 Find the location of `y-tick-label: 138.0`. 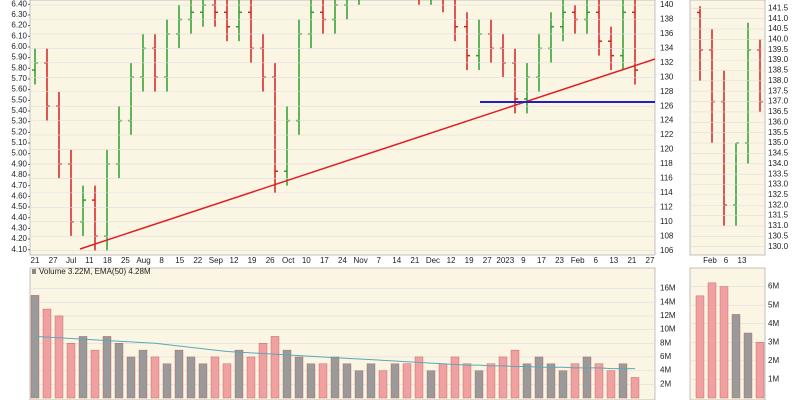

y-tick-label: 138.0 is located at coordinates (778, 80).